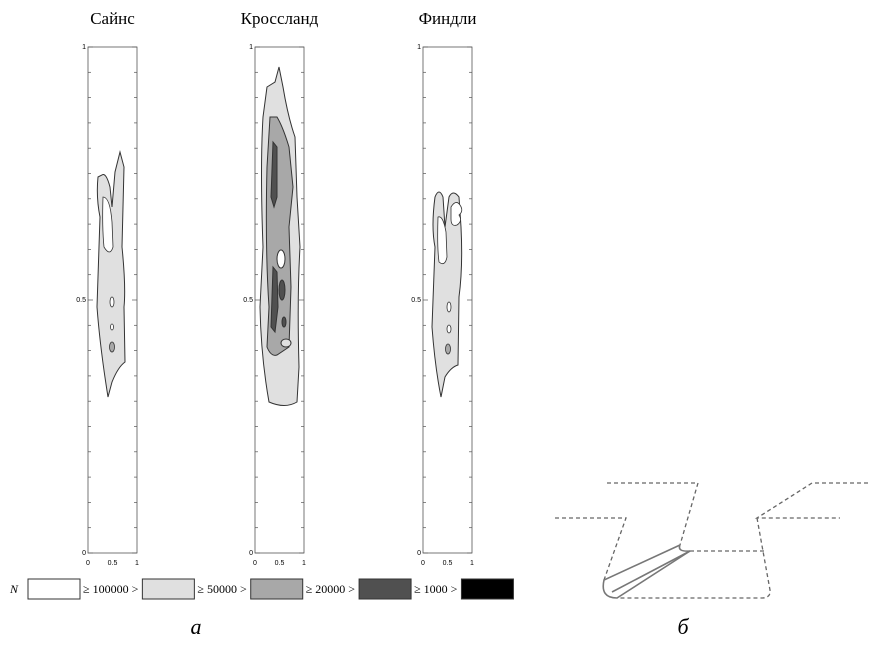 Image resolution: width=869 pixels, height=652 pixels. I want to click on caption: а, so click(196, 626).